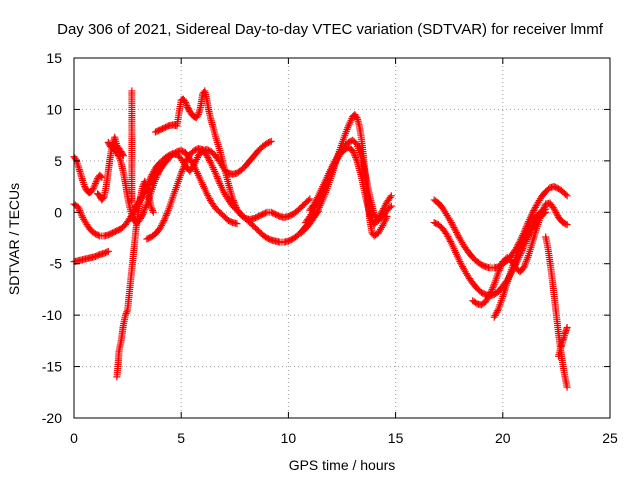 This screenshot has width=640, height=480. Describe the element at coordinates (610, 438) in the screenshot. I see `x-tick-label: 25` at that location.